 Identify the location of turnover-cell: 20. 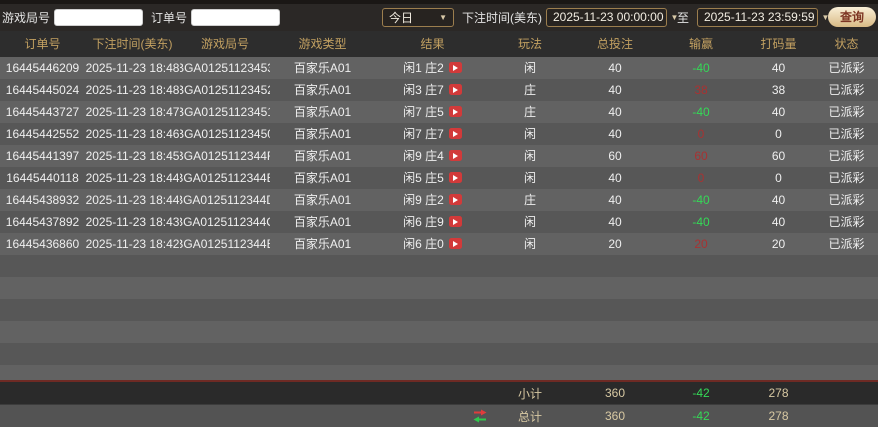
(778, 243).